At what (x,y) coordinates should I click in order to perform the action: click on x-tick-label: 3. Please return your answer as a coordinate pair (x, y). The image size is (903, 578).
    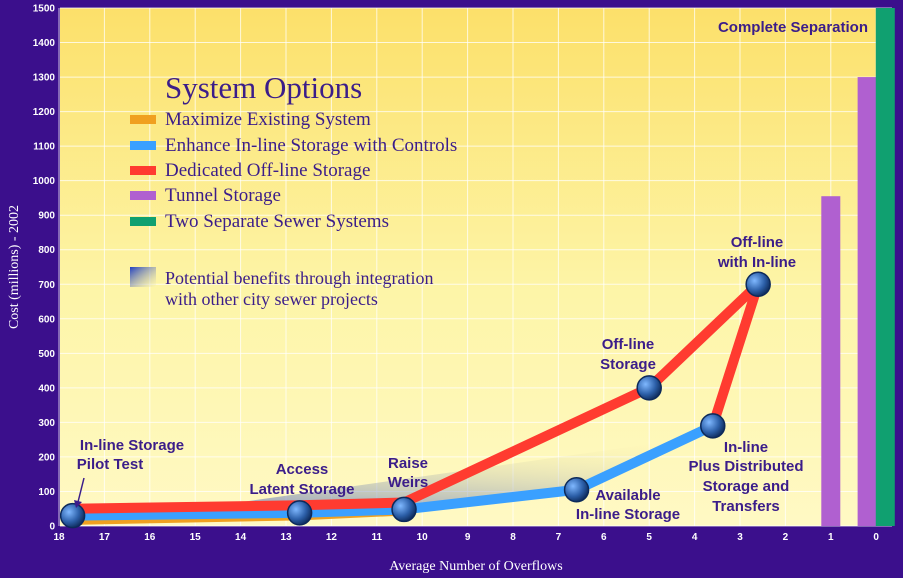
    Looking at the image, I should click on (740, 537).